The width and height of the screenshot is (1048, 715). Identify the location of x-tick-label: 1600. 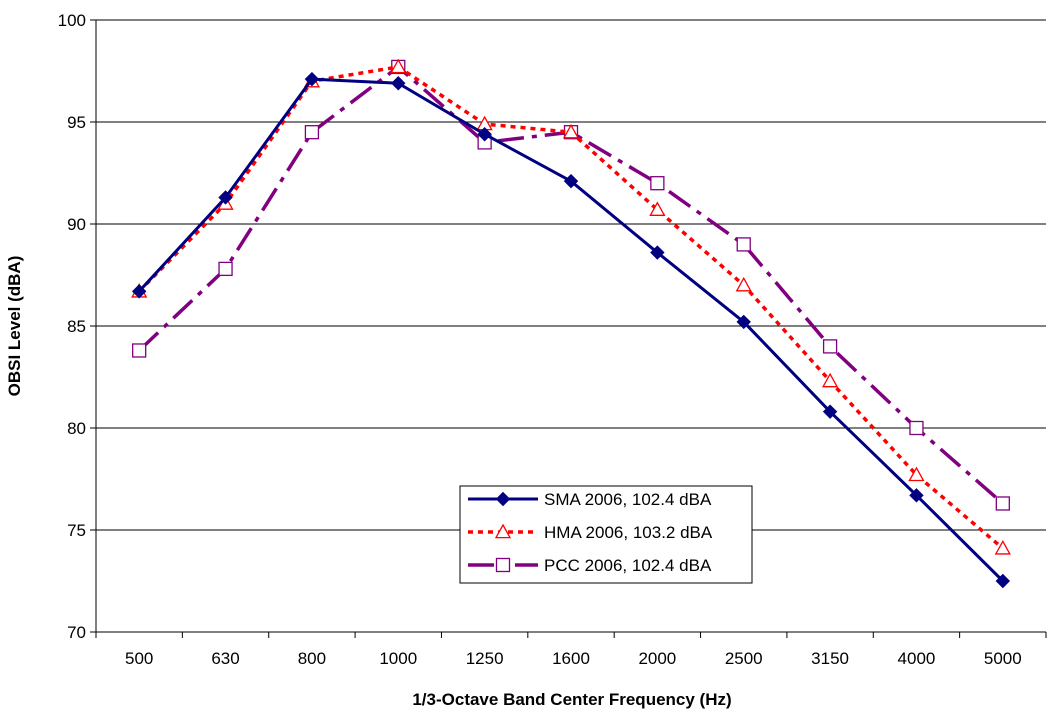
(571, 658).